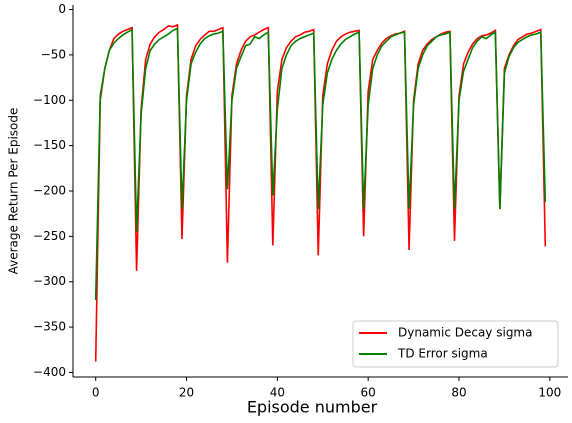  Describe the element at coordinates (312, 407) in the screenshot. I see `x-axis-label: Episode number` at that location.